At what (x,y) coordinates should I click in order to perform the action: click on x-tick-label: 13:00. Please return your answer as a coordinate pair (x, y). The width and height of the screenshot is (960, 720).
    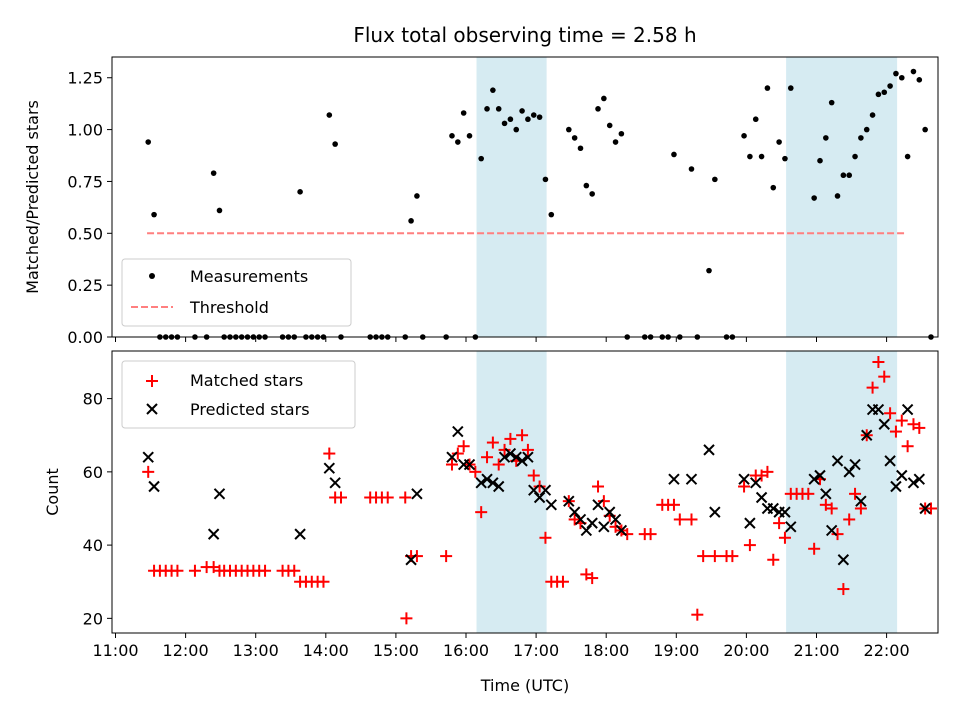
    Looking at the image, I should click on (256, 650).